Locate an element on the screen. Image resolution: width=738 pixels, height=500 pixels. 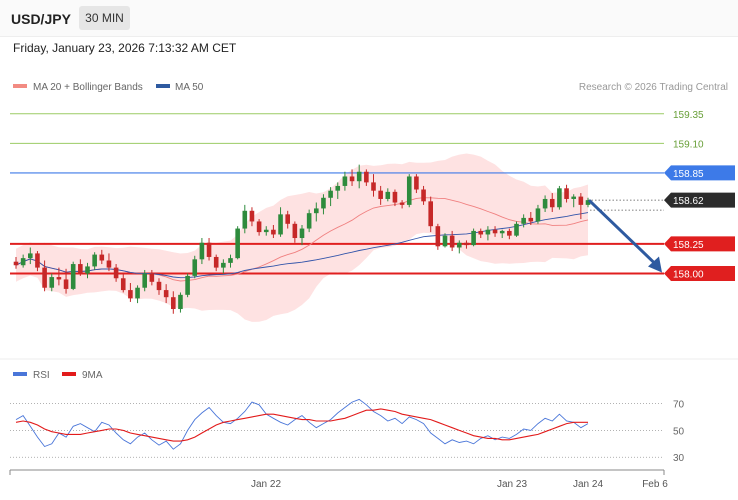
chart-datetime: Friday, January 23, 2026 7:13:32 AM CET is located at coordinates (125, 48).